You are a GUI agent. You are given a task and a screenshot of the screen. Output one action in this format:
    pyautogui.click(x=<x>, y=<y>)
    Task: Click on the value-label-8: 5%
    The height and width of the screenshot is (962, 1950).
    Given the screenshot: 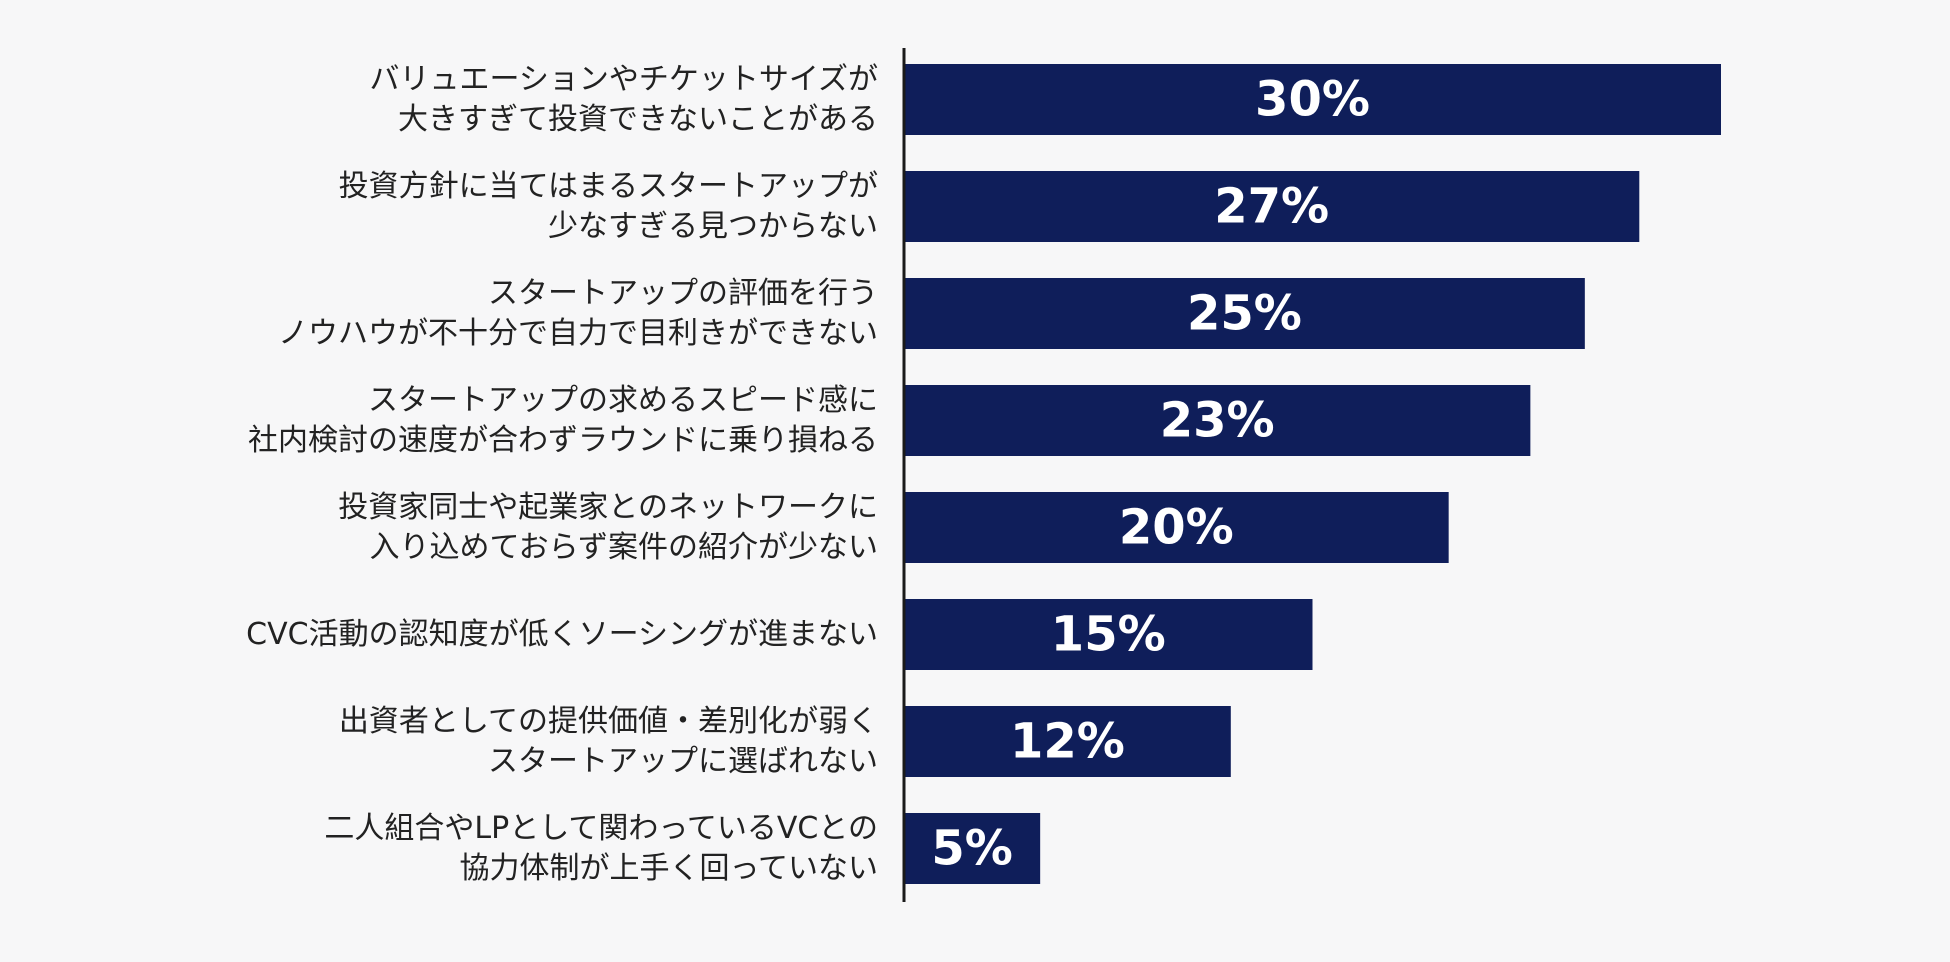 What is the action you would take?
    pyautogui.click(x=972, y=849)
    